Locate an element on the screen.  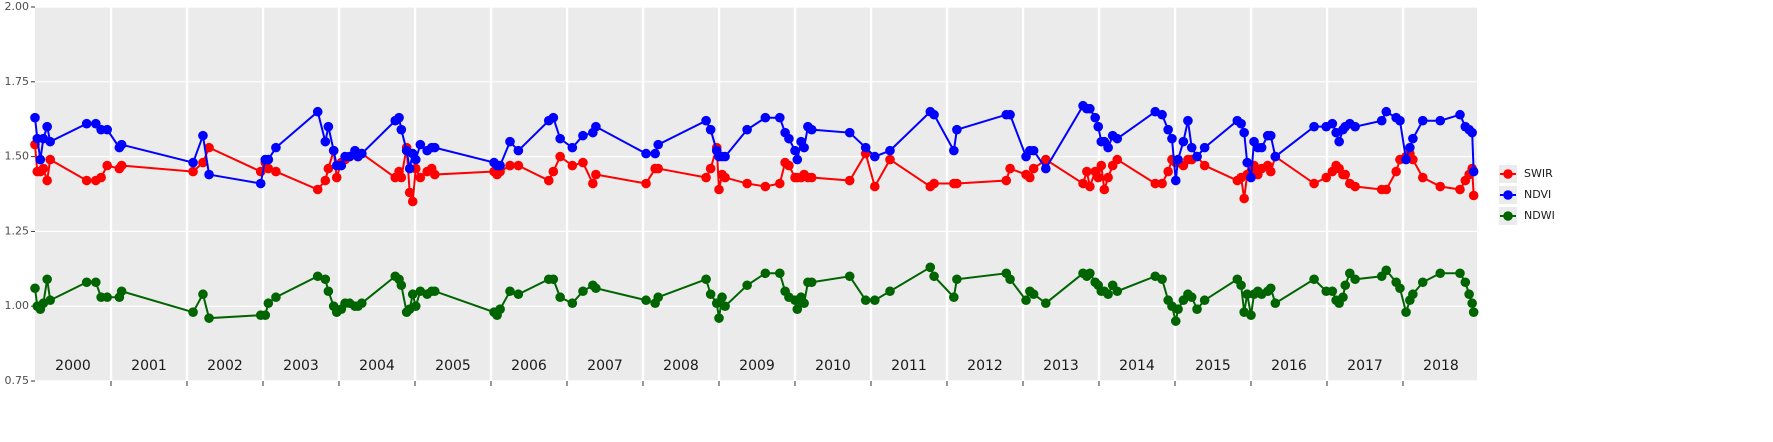
y-tick-label: 1.00 is located at coordinates (17, 305).